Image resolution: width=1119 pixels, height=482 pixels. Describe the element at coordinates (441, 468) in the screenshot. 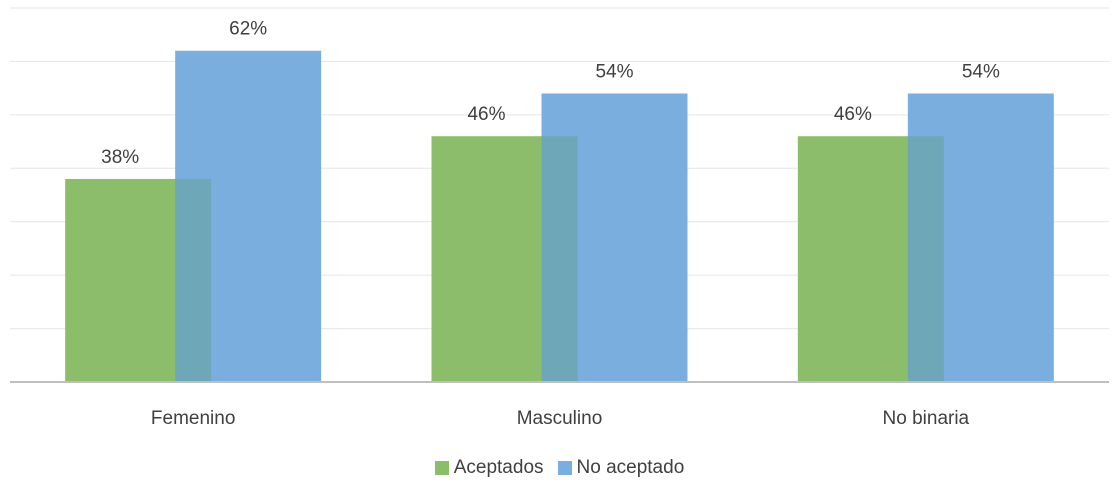

I see `legend-swatch-aceptados` at that location.